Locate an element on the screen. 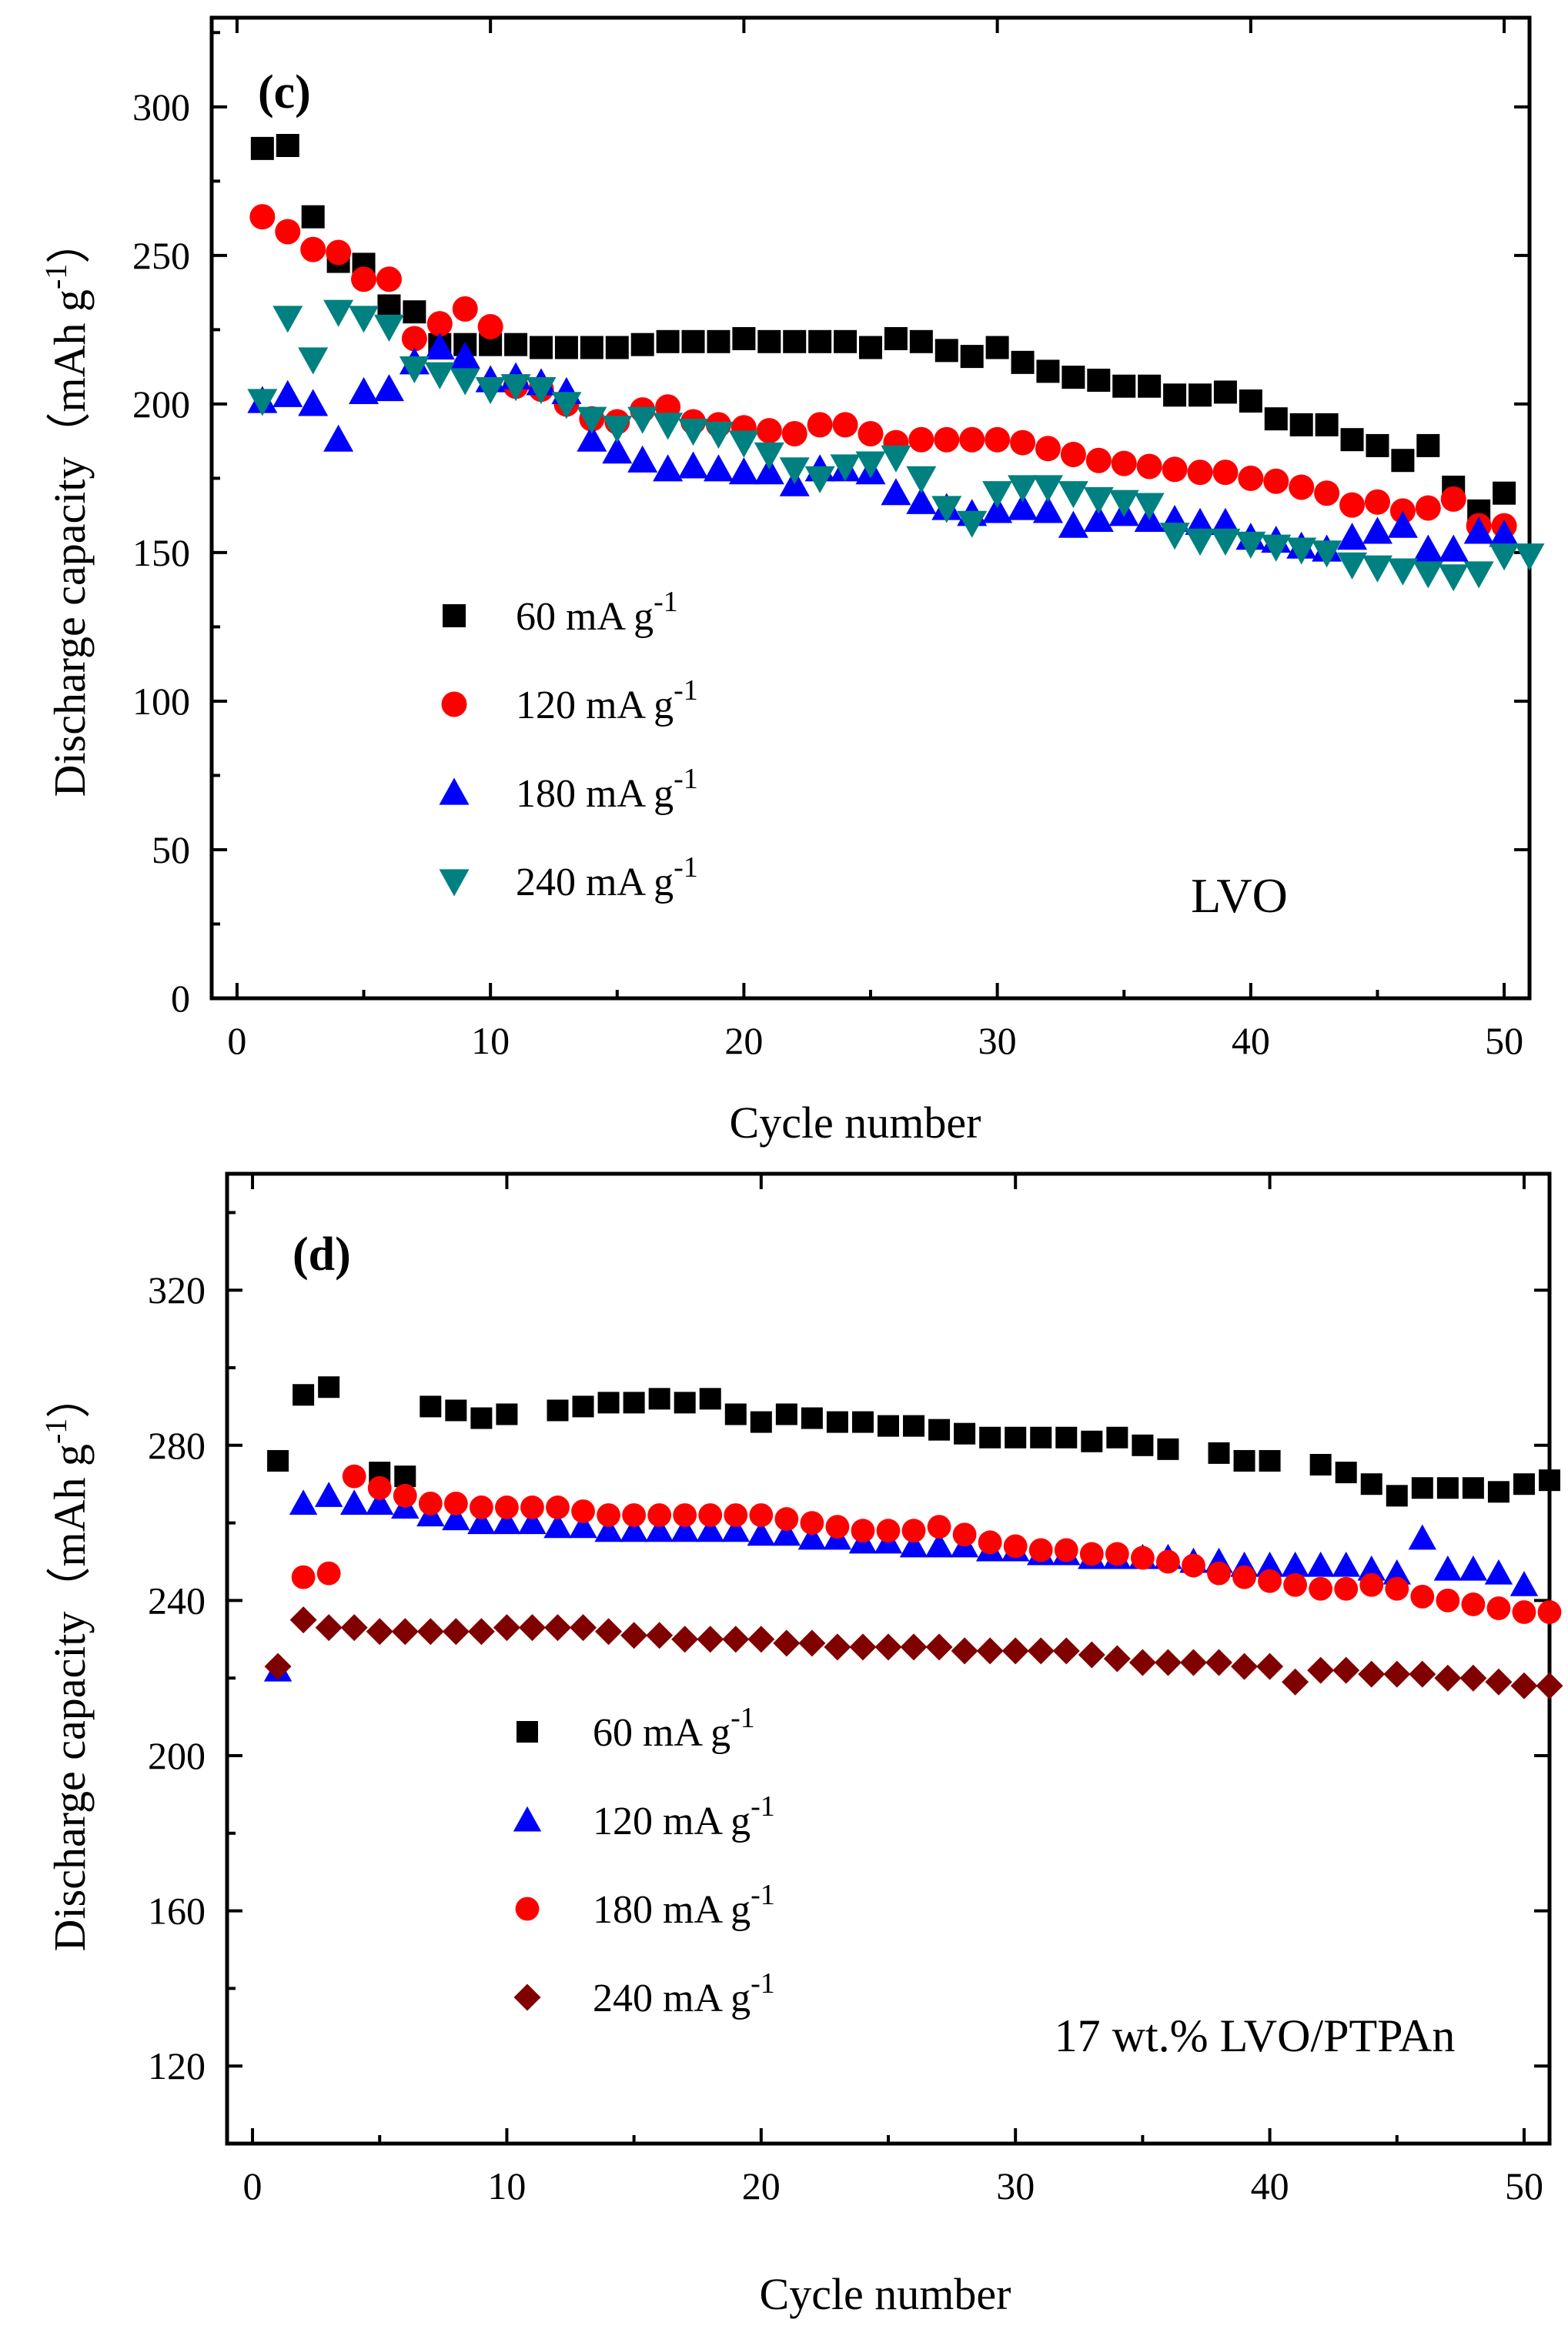 The width and height of the screenshot is (1568, 2326). y-tick-label: 120 is located at coordinates (177, 2065).